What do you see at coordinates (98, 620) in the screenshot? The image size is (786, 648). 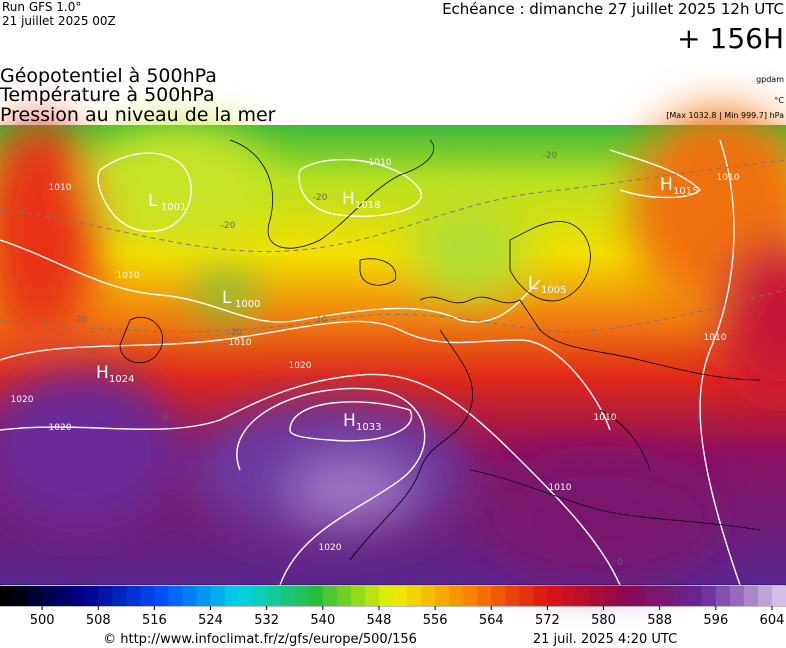 I see `colorbar-label: 508` at bounding box center [98, 620].